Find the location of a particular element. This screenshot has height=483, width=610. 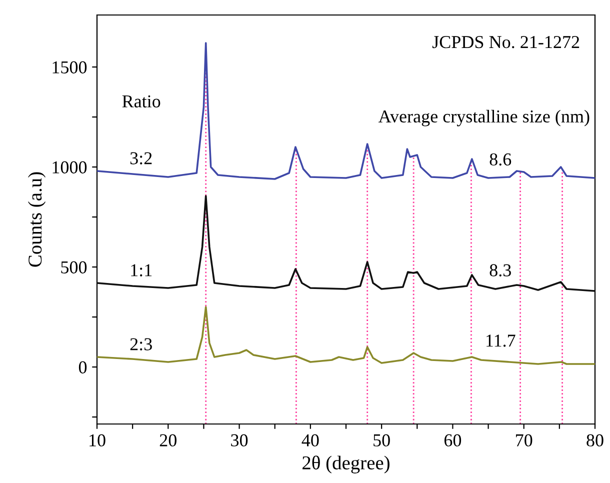

annotation: JCPDS No. 21-1272 is located at coordinates (506, 42).